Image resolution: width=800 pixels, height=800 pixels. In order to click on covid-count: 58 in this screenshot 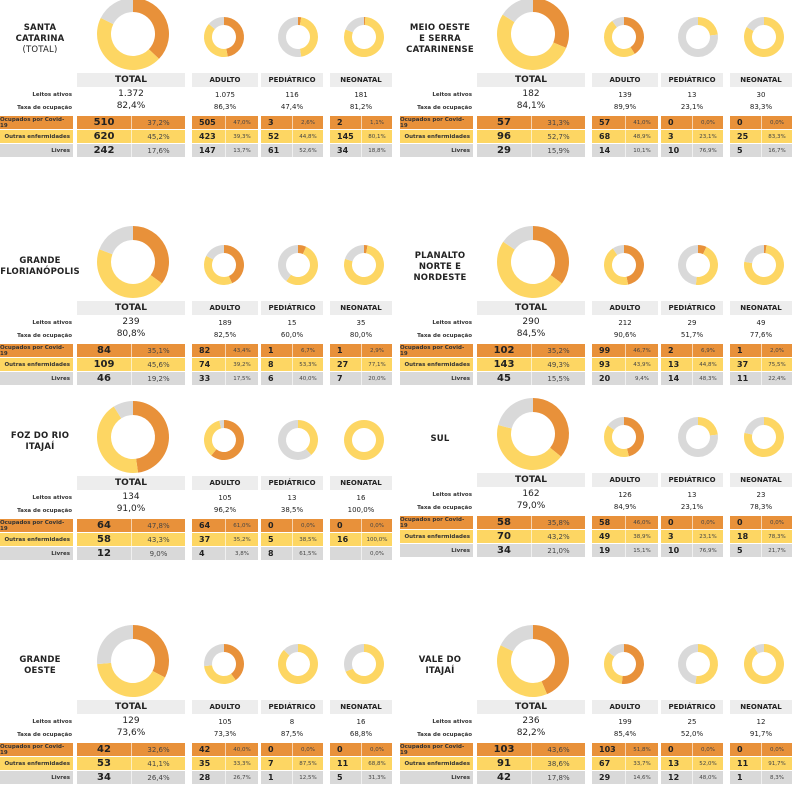, I will do `click(608, 522)`.